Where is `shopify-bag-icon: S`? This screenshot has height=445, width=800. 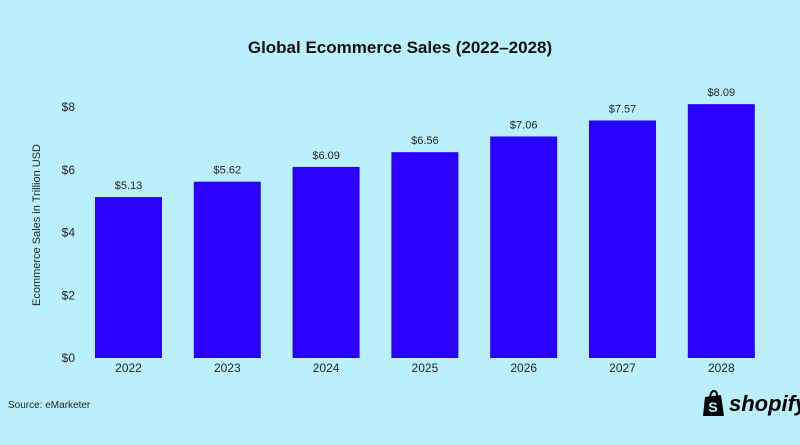
shopify-bag-icon: S is located at coordinates (713, 403).